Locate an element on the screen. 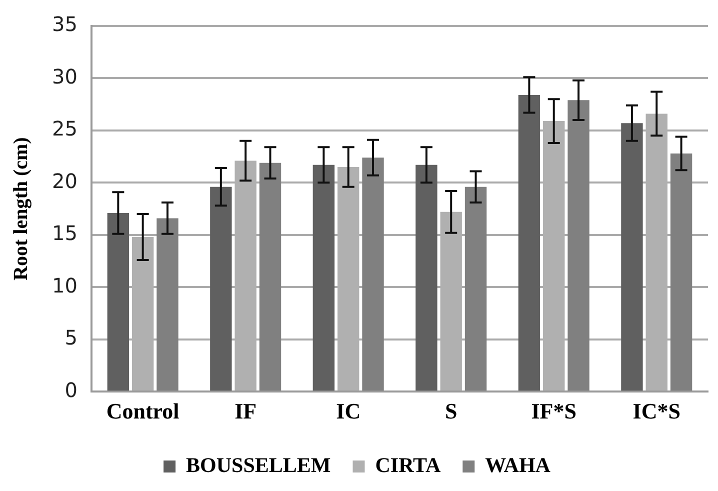  y-tick-label: 20 is located at coordinates (65, 180).